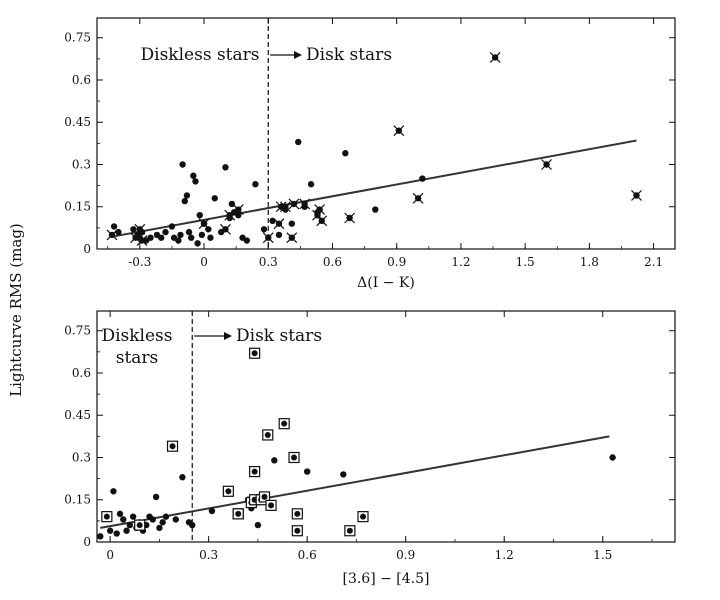  Describe the element at coordinates (16, 310) in the screenshot. I see `y-axis-label: Lightcurve RMS (mag)` at that location.